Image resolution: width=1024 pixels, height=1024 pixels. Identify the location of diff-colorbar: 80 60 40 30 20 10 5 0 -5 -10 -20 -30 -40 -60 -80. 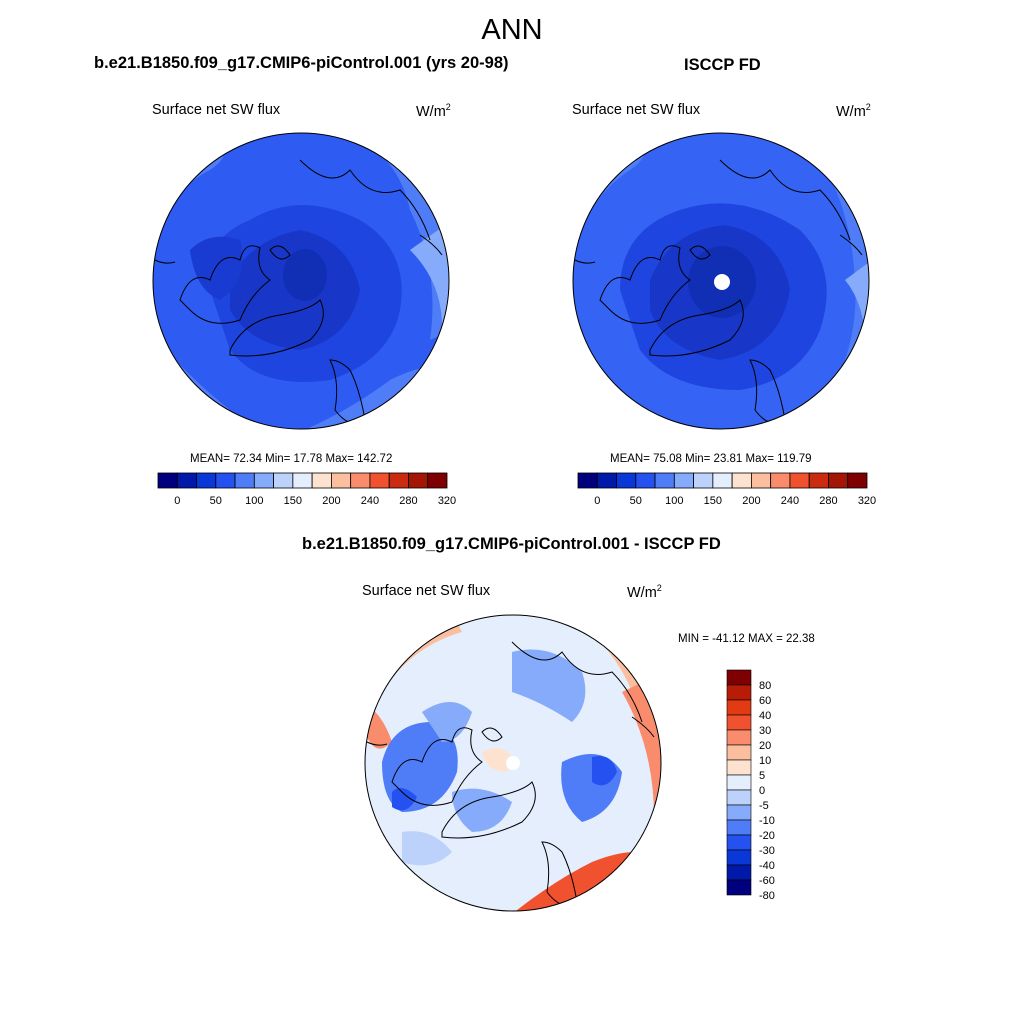
(750, 785).